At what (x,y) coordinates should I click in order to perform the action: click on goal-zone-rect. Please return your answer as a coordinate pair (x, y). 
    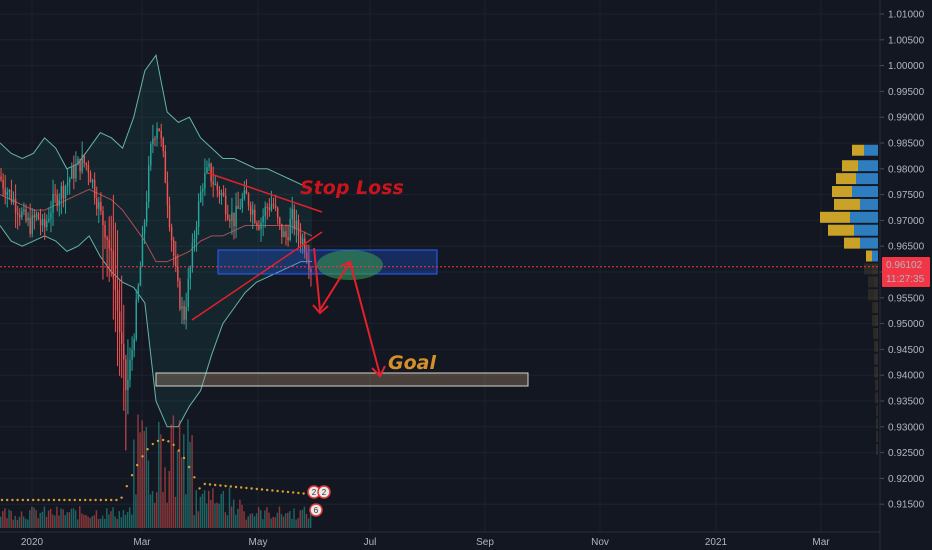
    Looking at the image, I should click on (342, 379).